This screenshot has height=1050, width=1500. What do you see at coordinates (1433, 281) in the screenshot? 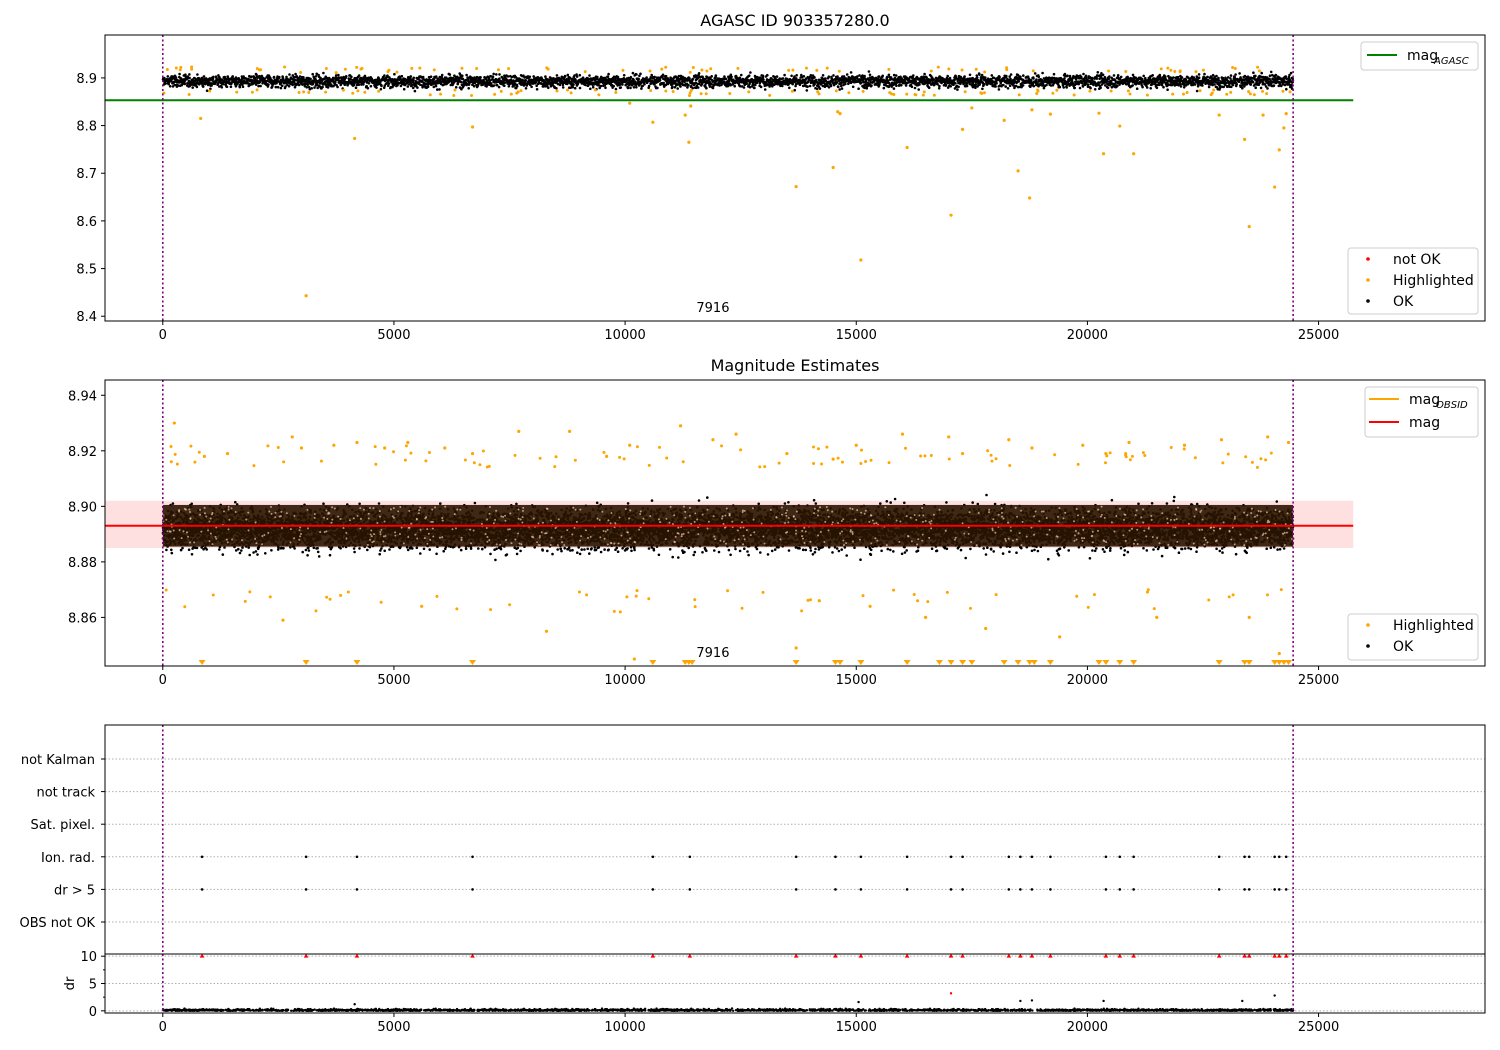
I see `legend-label: Highlighted` at bounding box center [1433, 281].